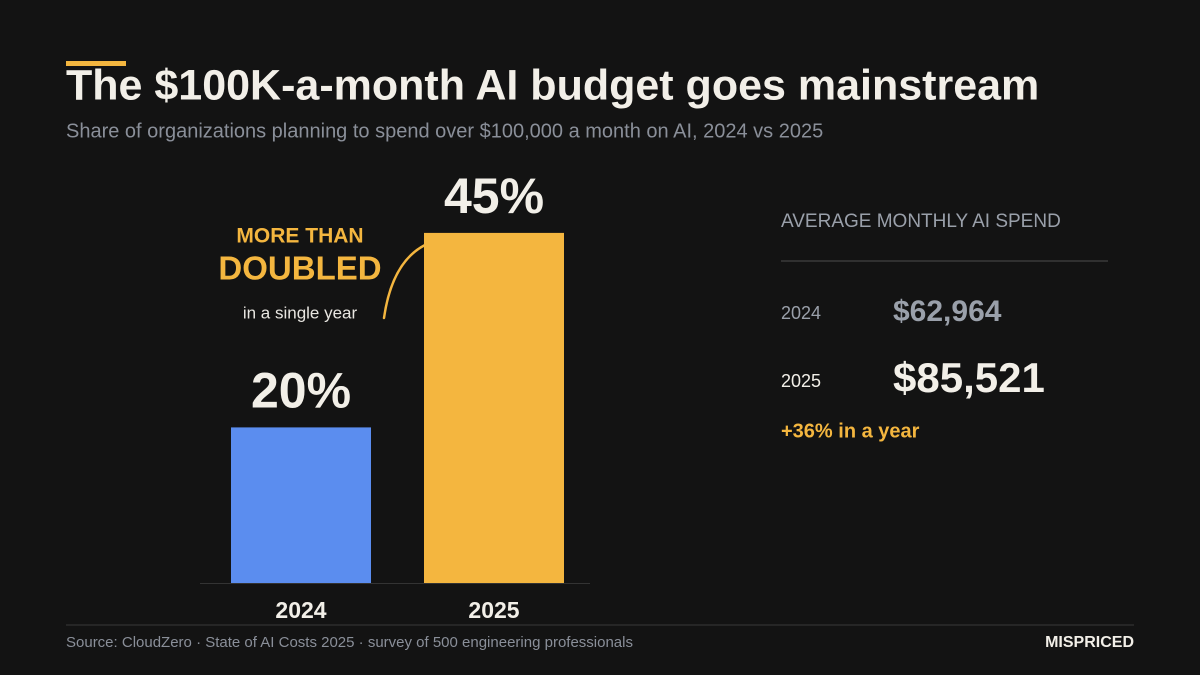  Describe the element at coordinates (300, 610) in the screenshot. I see `category-label: 2024` at that location.